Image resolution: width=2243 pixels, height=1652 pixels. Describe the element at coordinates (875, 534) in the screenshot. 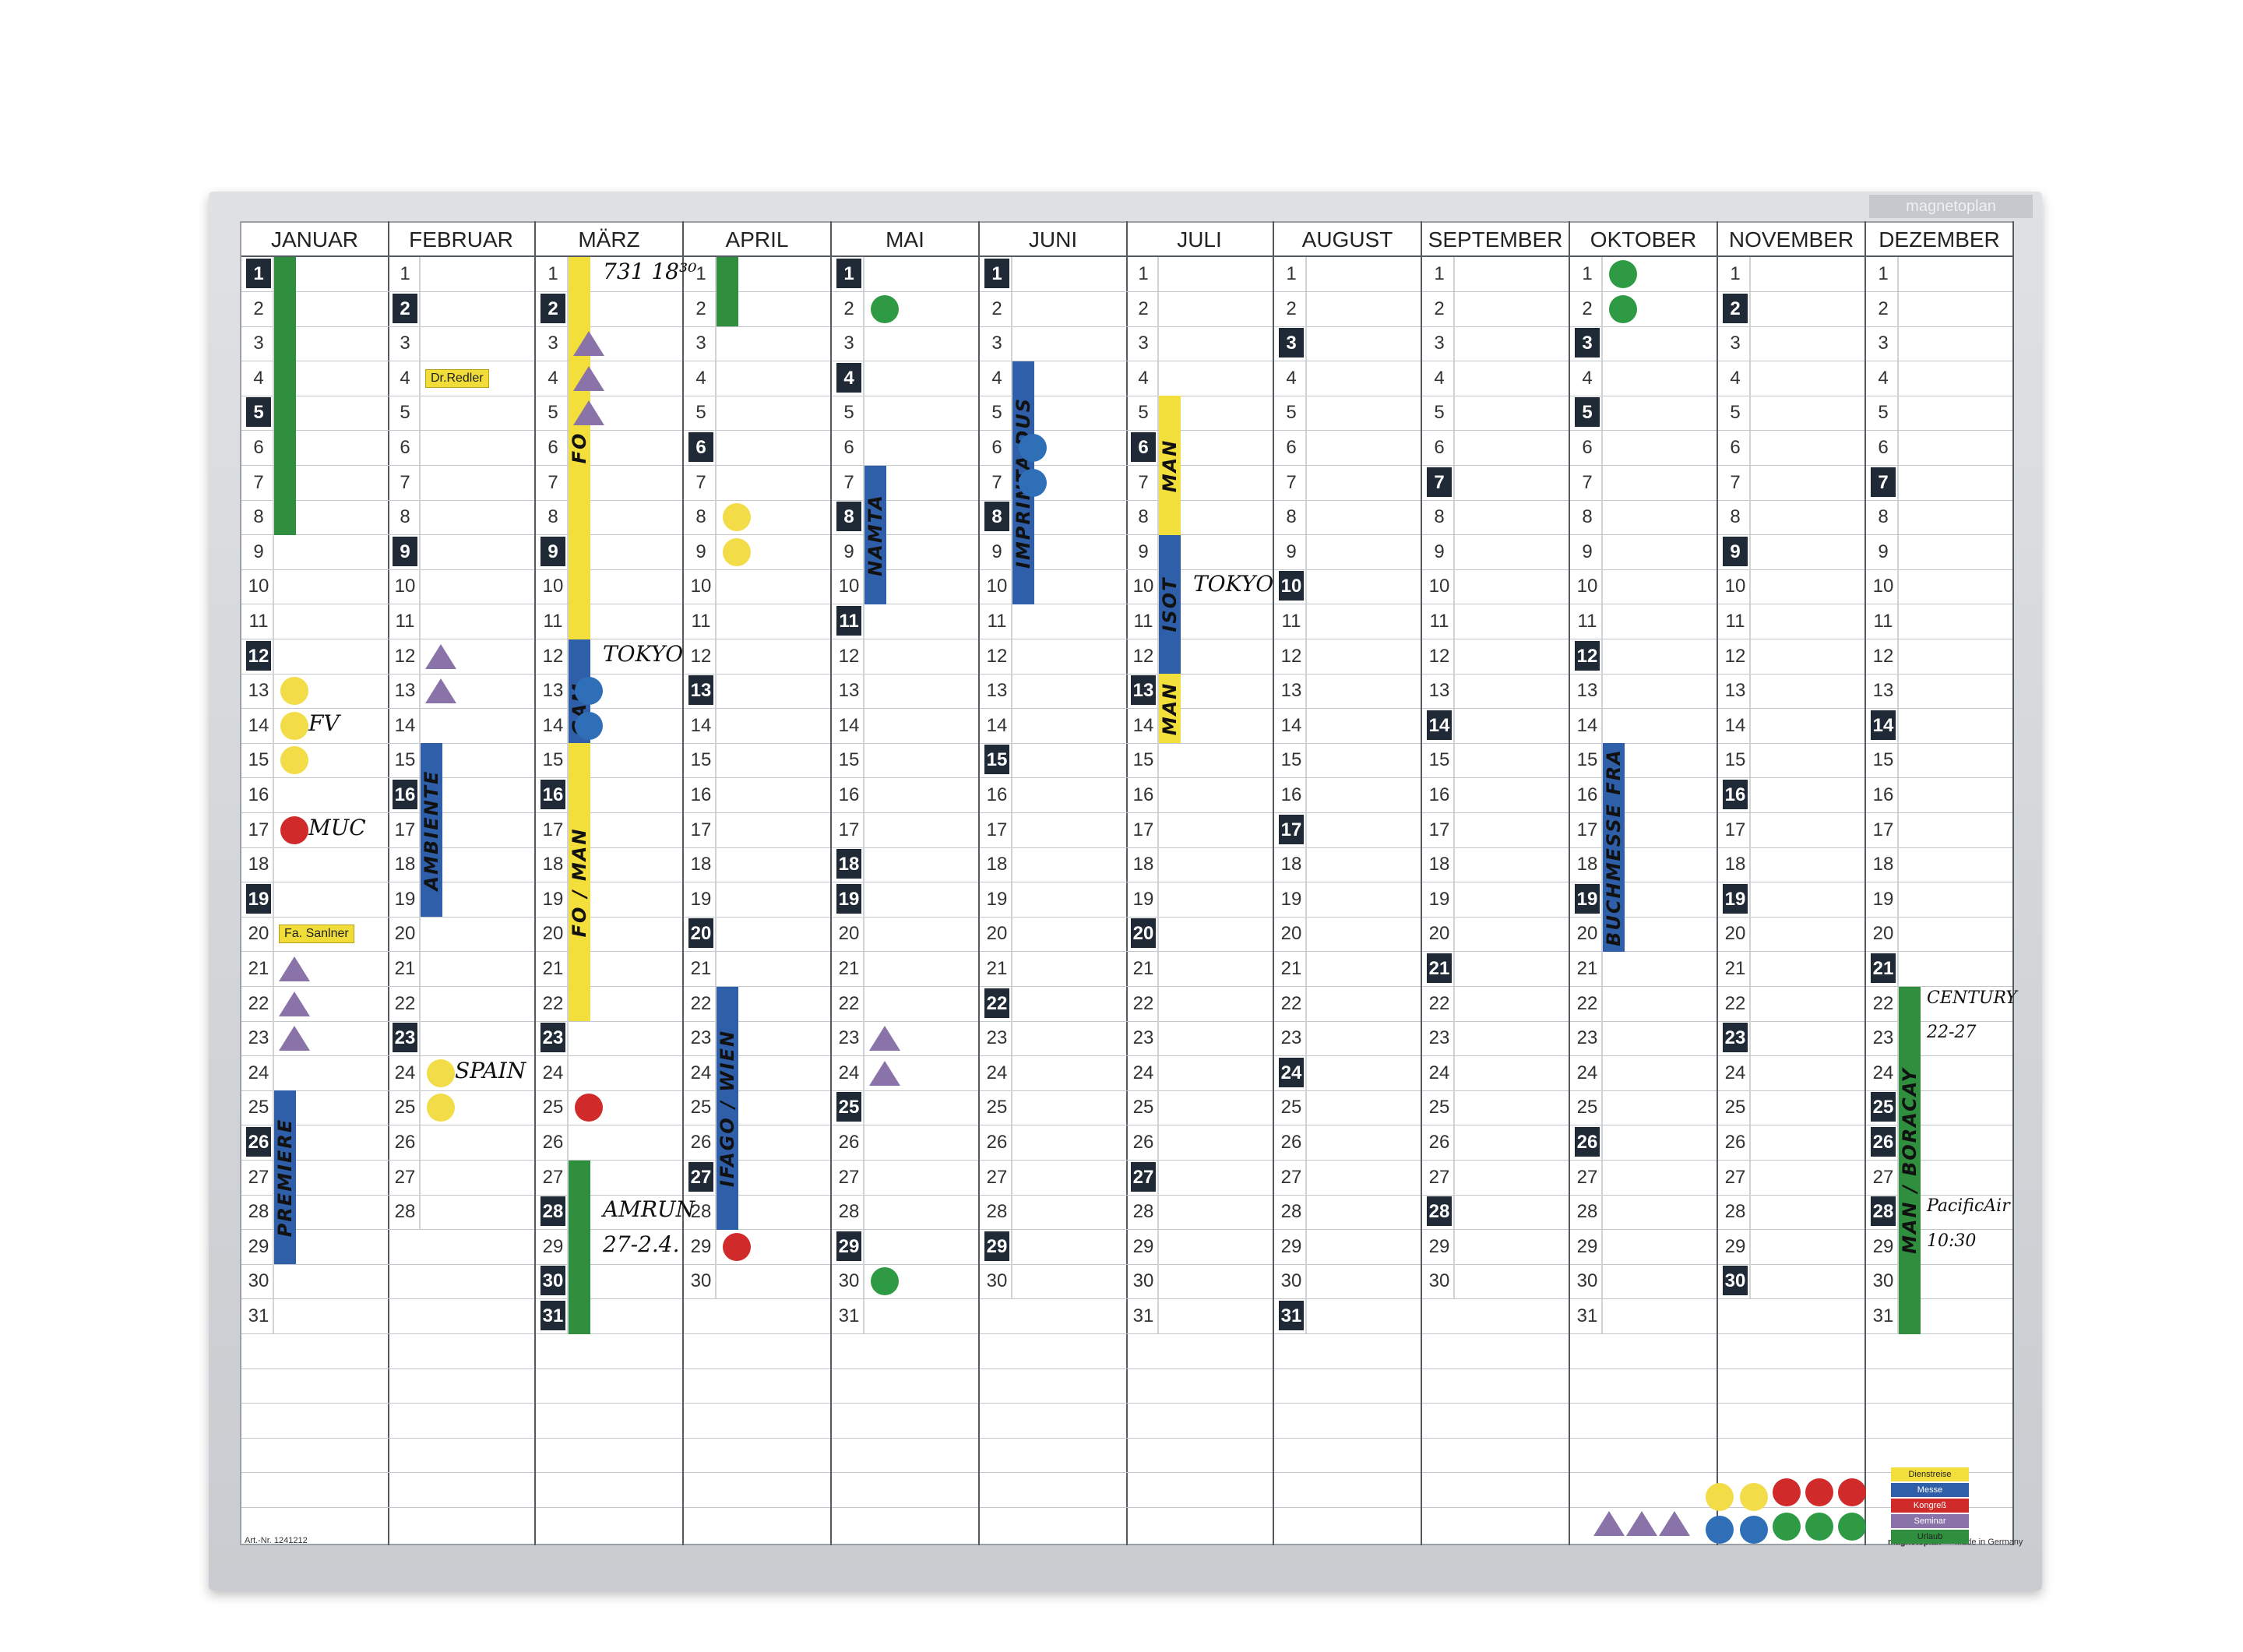

I see `event-bar: NAMTA` at that location.